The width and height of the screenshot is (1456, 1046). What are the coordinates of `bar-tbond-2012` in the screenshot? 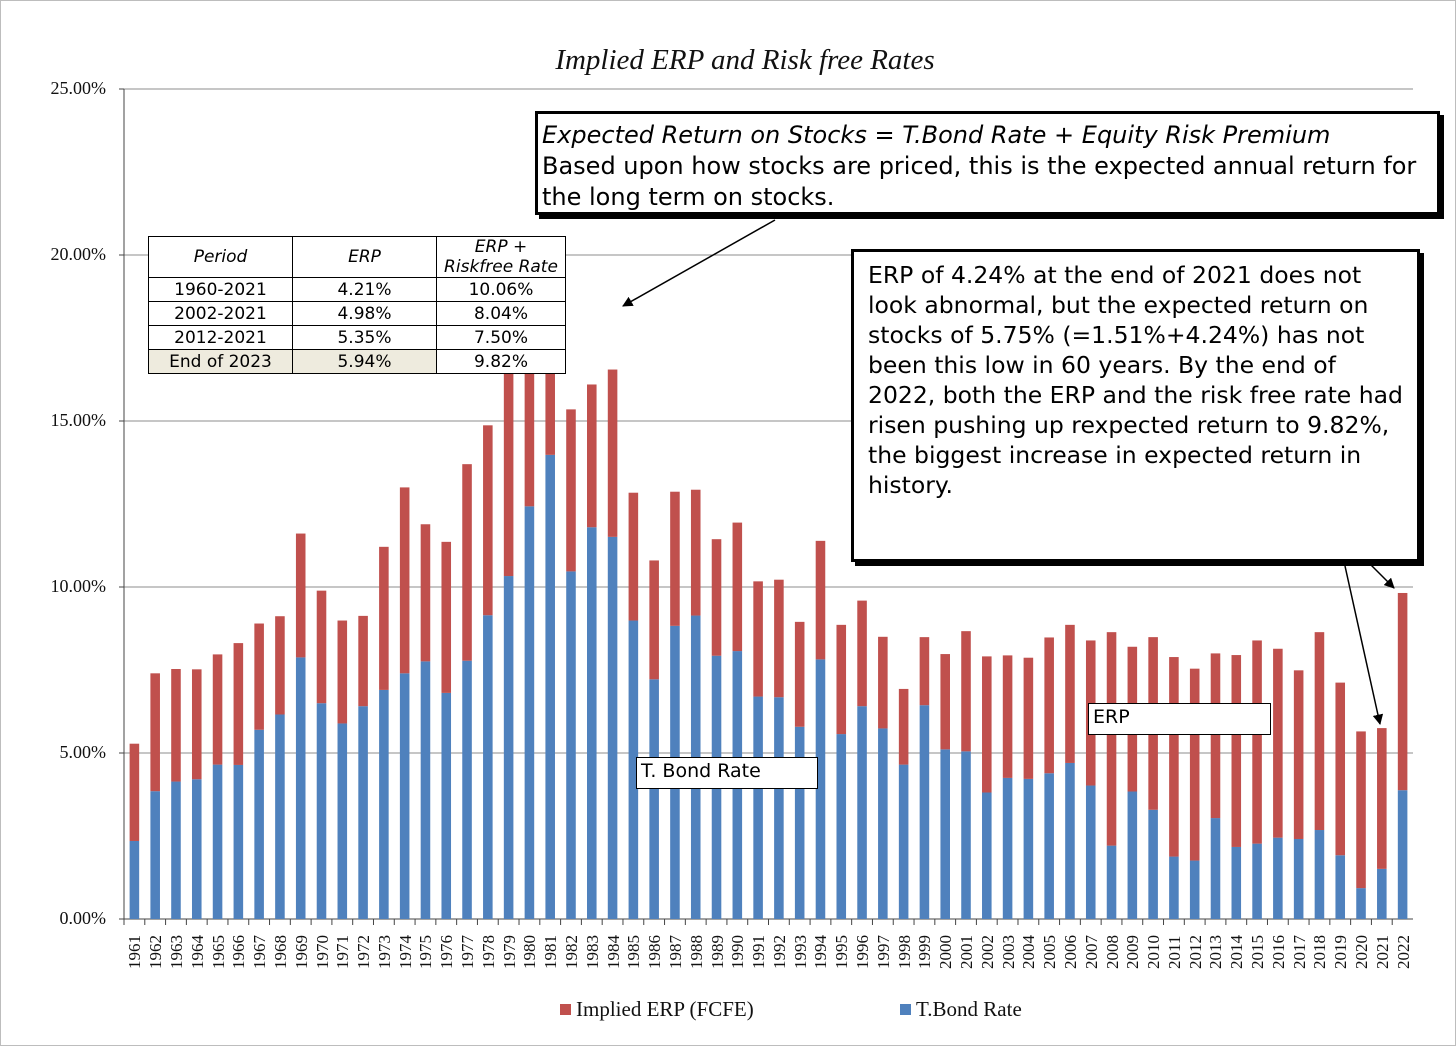 It's located at (1194, 889).